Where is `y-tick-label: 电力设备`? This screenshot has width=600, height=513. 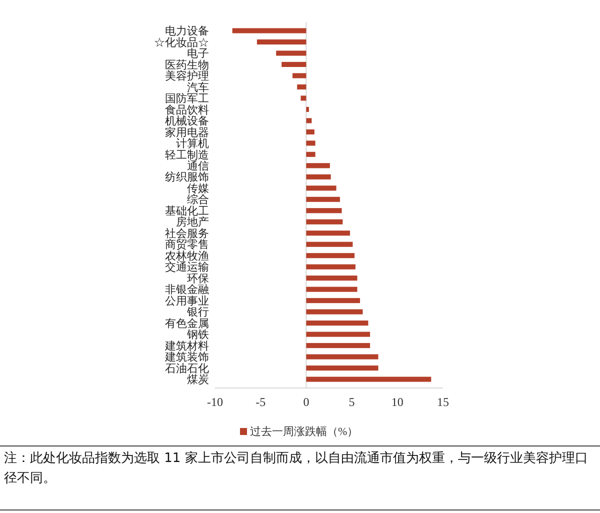 y-tick-label: 电力设备 is located at coordinates (187, 31).